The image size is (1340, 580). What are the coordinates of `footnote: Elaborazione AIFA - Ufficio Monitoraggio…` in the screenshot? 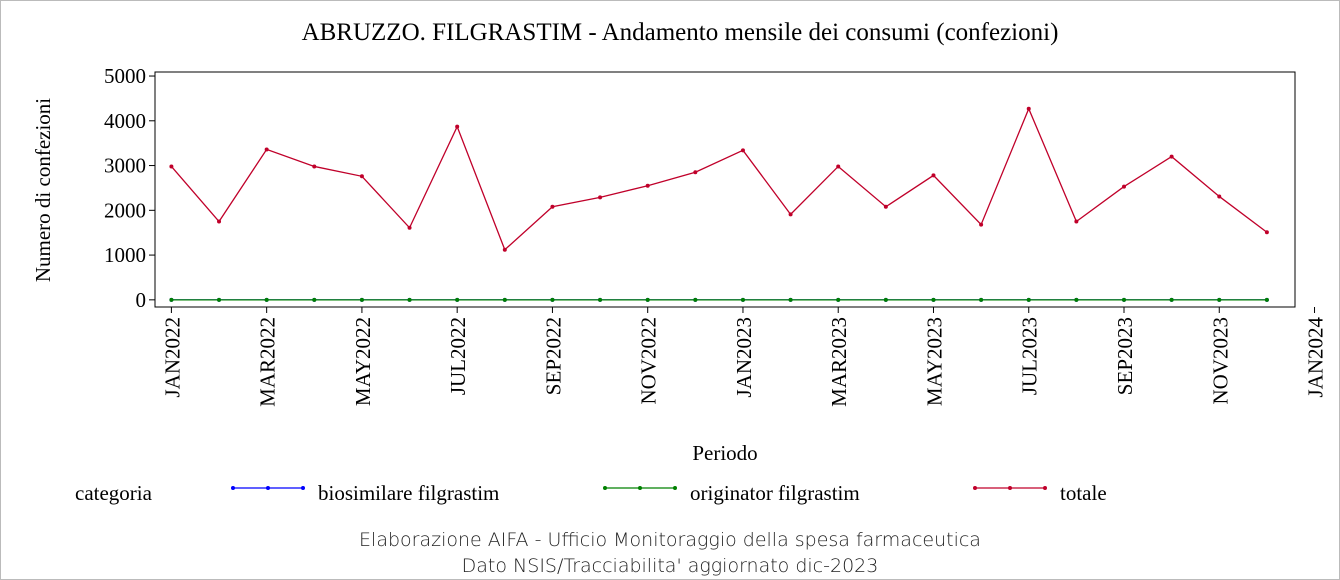 It's located at (670, 540).